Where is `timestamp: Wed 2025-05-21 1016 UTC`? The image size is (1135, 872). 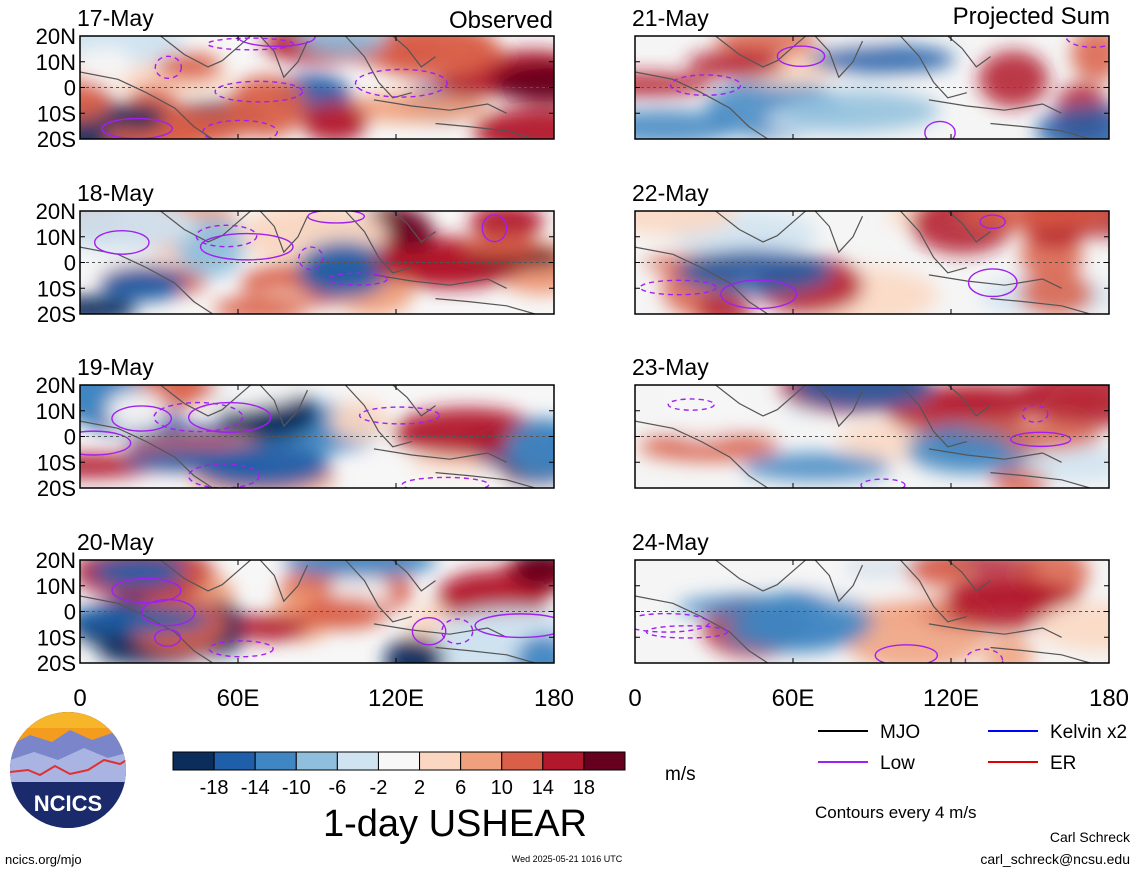 timestamp: Wed 2025-05-21 1016 UTC is located at coordinates (567, 859).